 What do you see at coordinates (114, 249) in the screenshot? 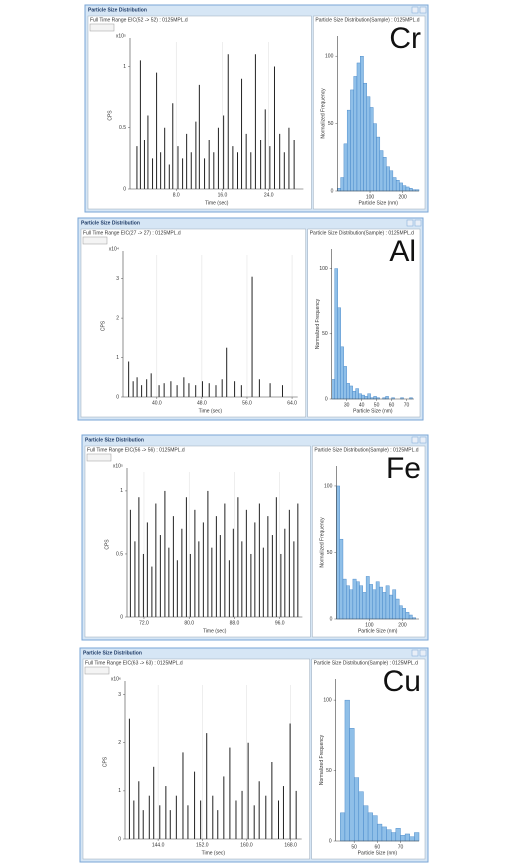
I see `y-scale-label: x10⁴` at bounding box center [114, 249].